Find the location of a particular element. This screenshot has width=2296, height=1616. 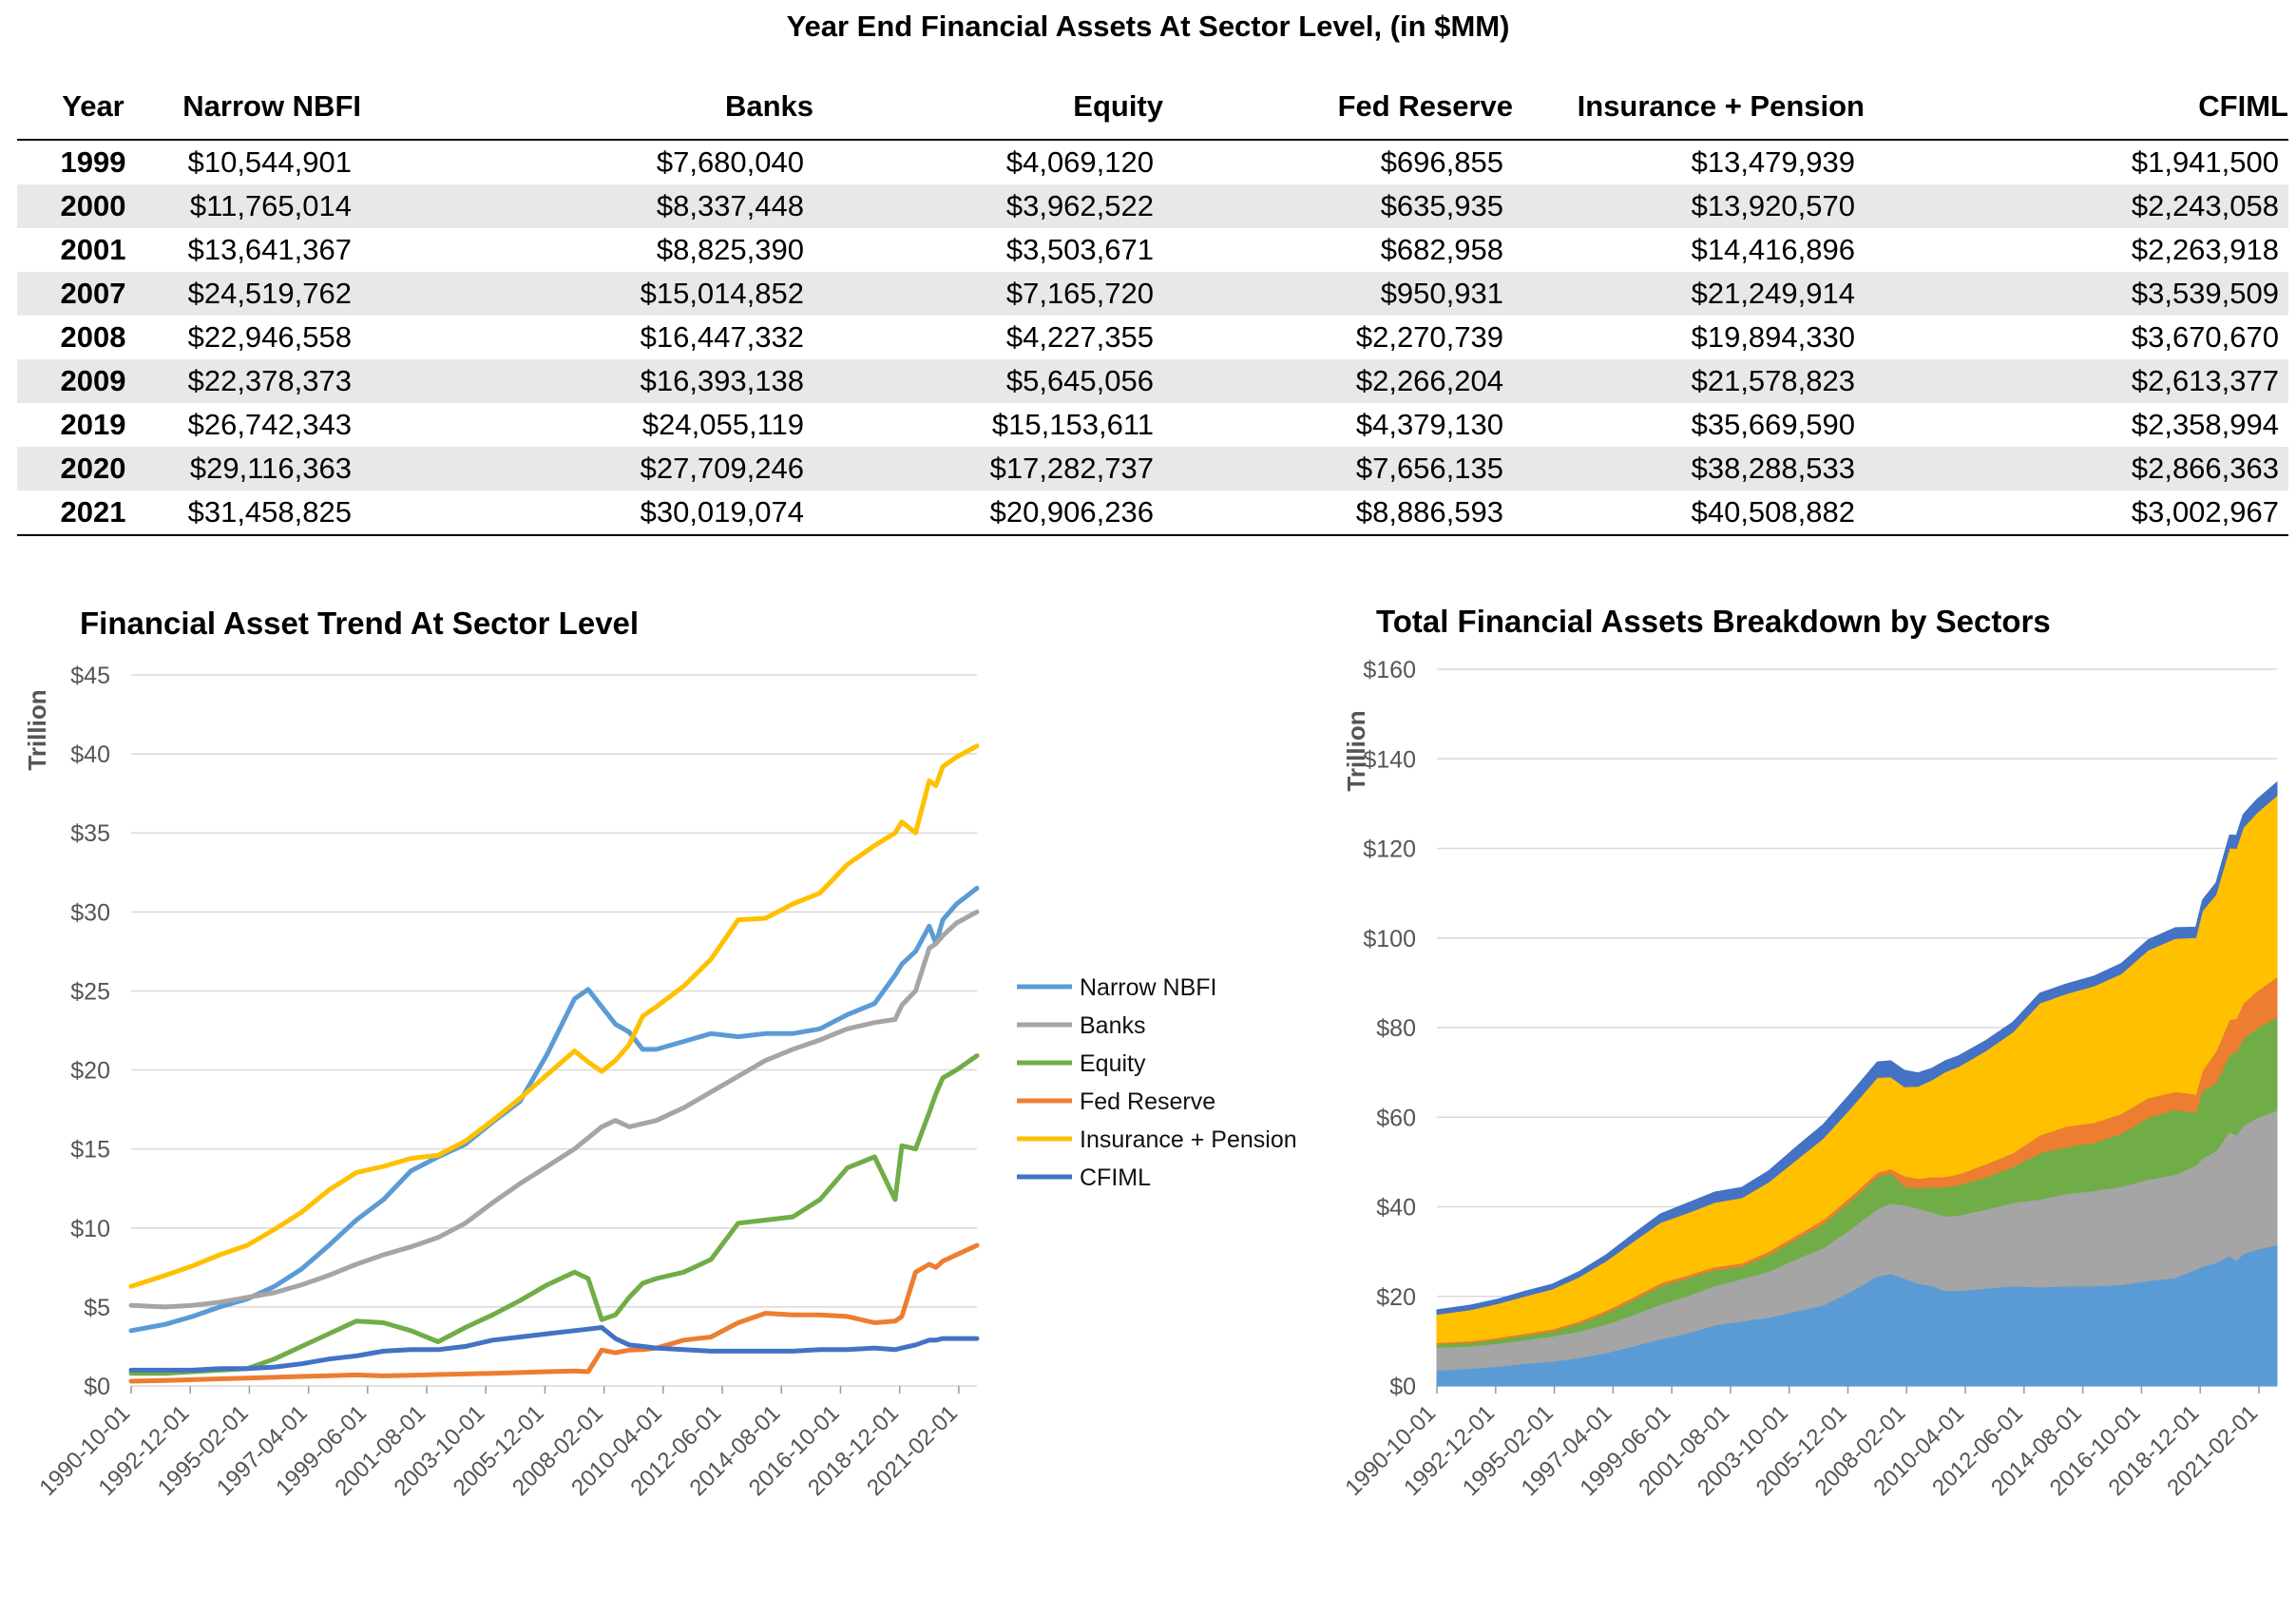

legend-label: CFIML is located at coordinates (1115, 1177).